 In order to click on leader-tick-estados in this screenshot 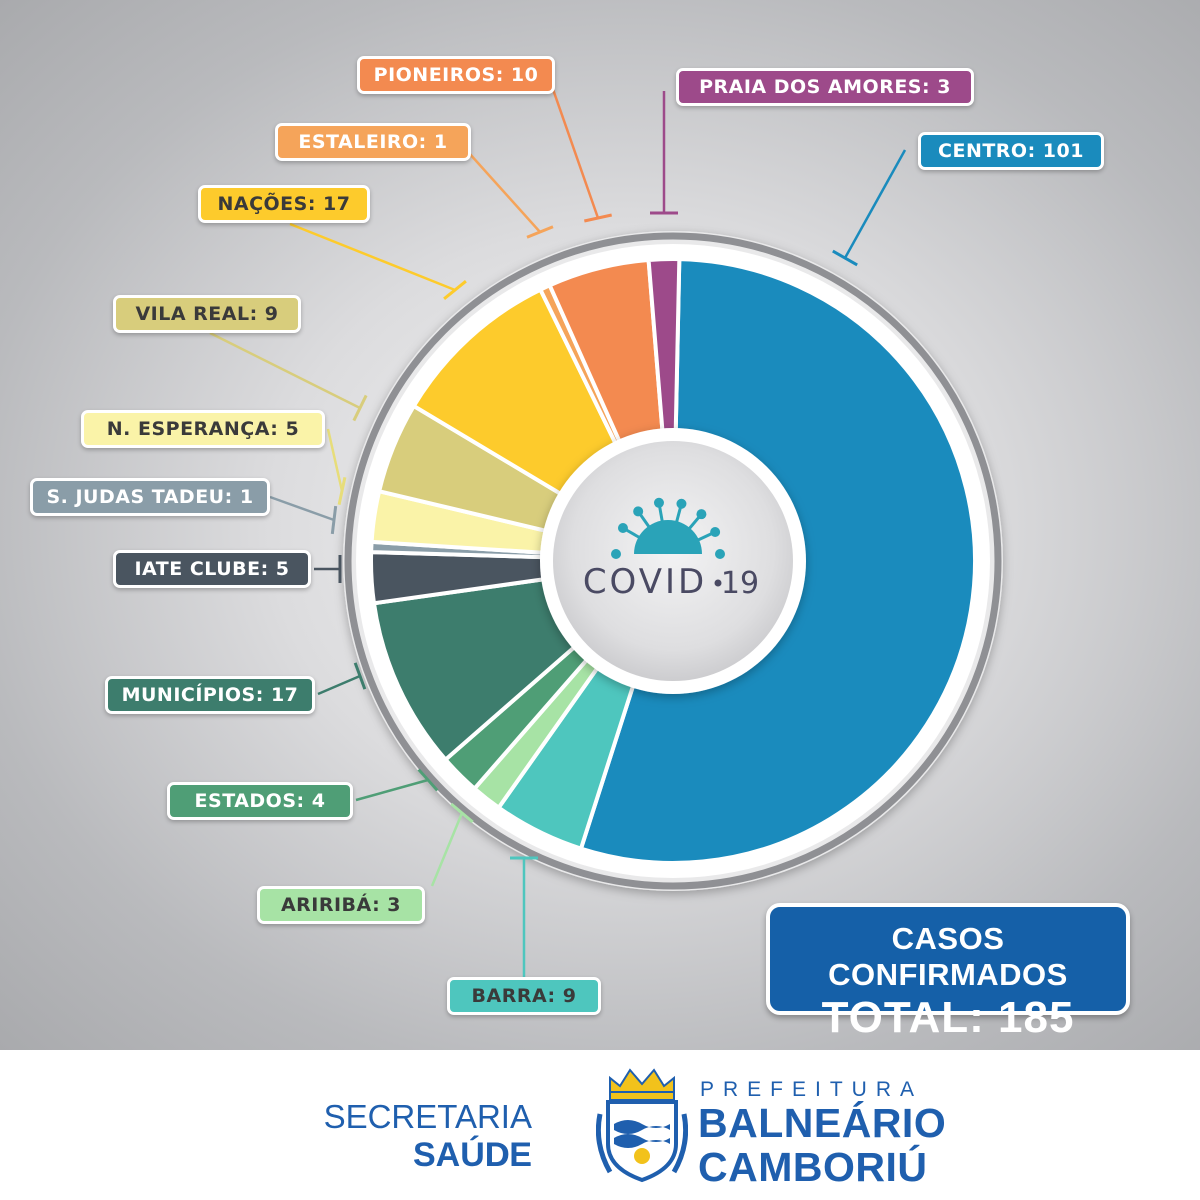, I will do `click(428, 780)`.